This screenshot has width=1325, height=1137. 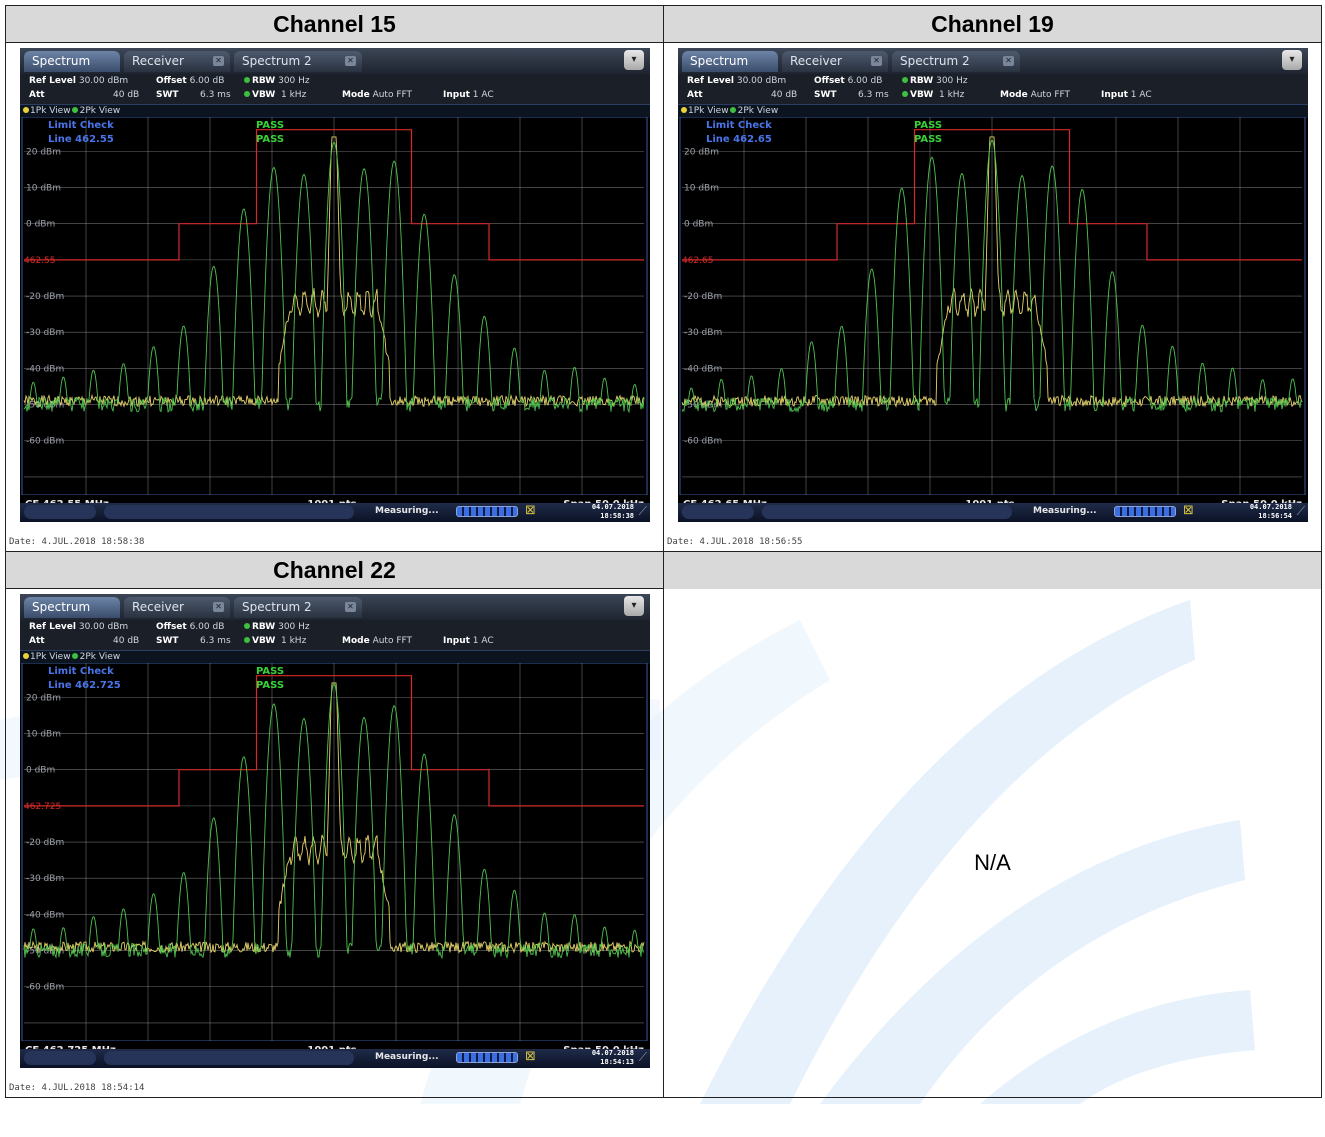 I want to click on limit-marker-label: 462.725, so click(x=42, y=807).